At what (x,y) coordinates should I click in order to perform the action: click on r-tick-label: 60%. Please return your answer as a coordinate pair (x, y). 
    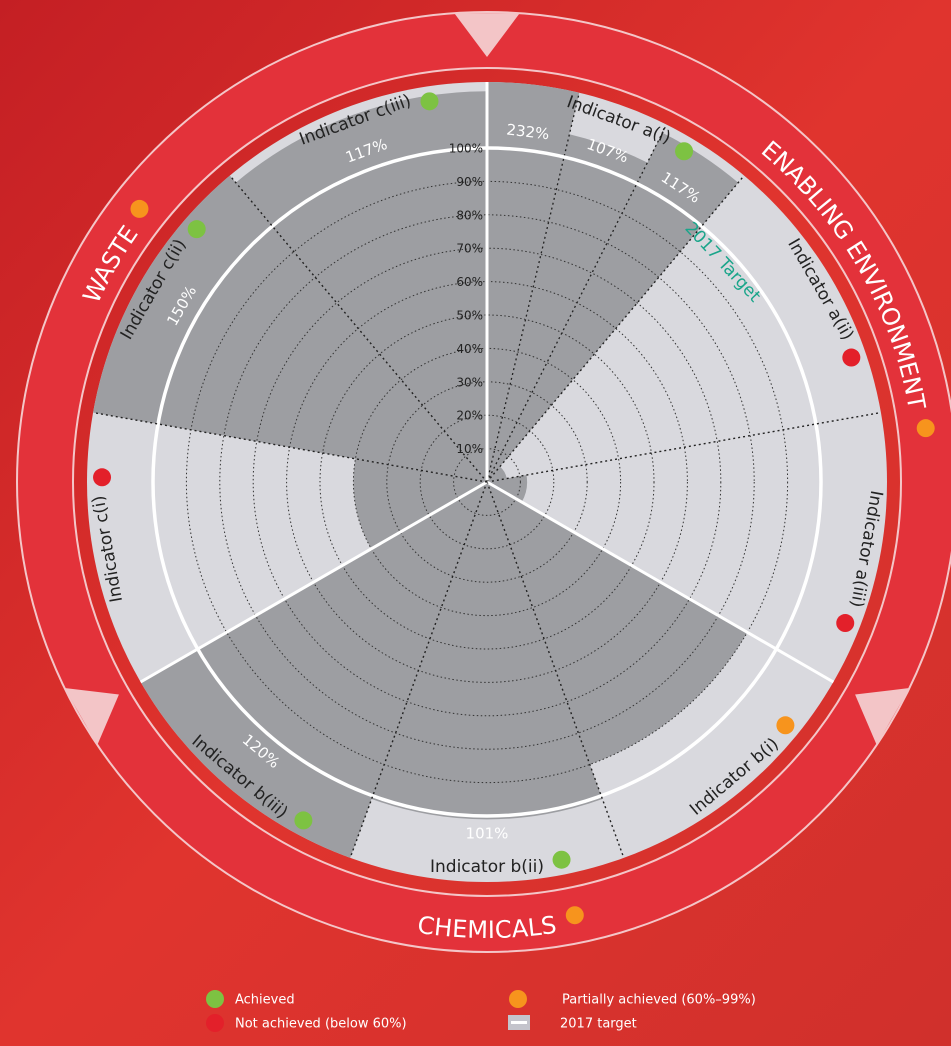
    Looking at the image, I should click on (469, 282).